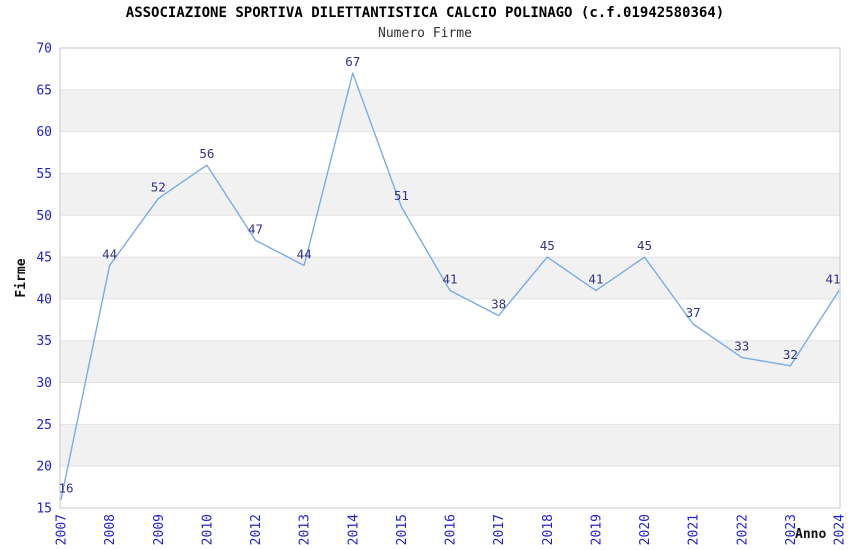 This screenshot has height=550, width=850. What do you see at coordinates (44, 174) in the screenshot?
I see `y-tick-label: 55` at bounding box center [44, 174].